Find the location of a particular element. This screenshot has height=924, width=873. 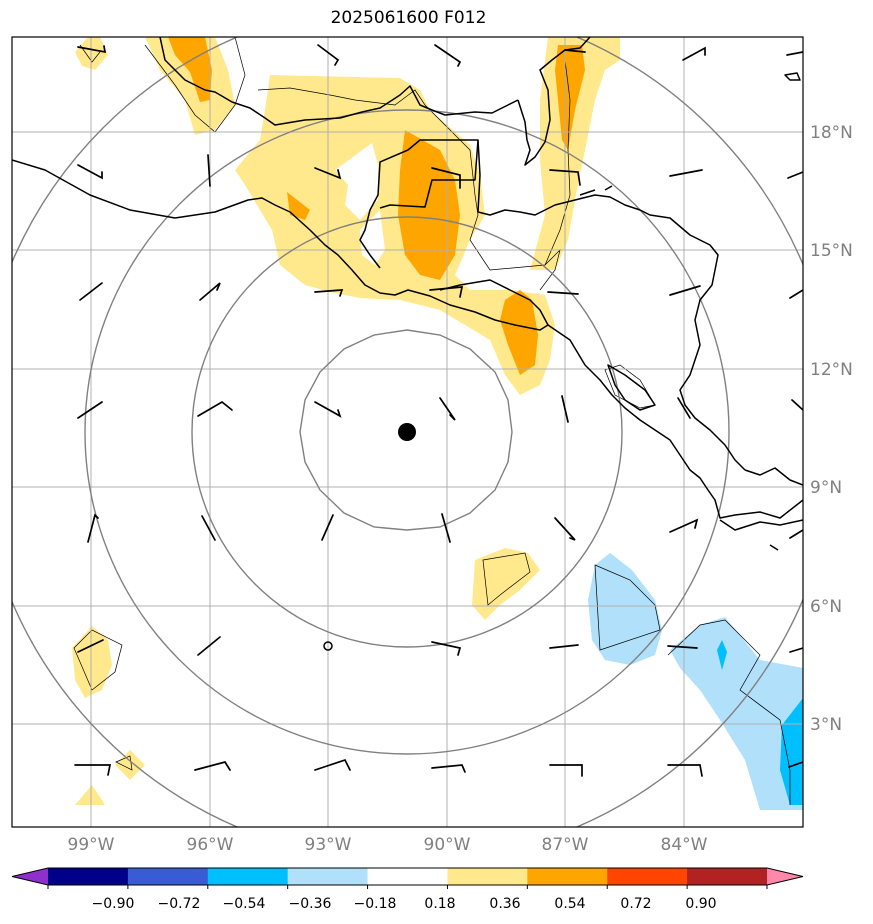

guatemala-border is located at coordinates (419, 204).